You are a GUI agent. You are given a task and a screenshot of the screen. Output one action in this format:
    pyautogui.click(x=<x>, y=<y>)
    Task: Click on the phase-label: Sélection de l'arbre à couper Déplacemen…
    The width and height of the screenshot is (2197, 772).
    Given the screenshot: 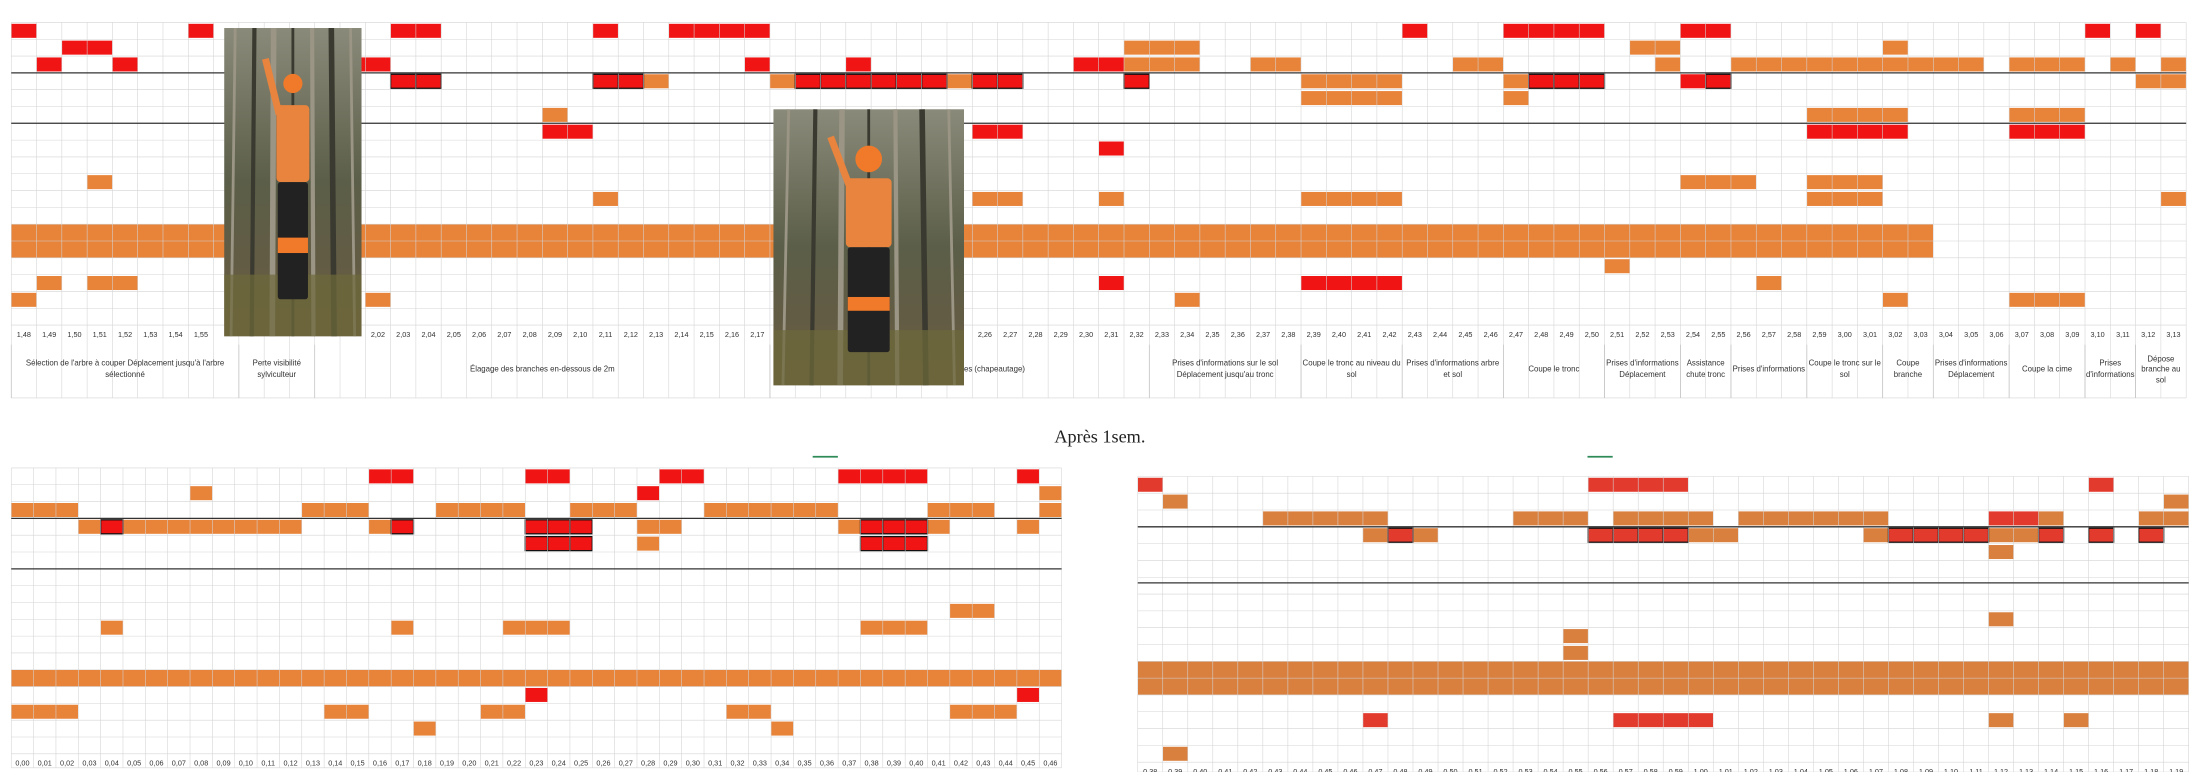 What is the action you would take?
    pyautogui.click(x=125, y=370)
    